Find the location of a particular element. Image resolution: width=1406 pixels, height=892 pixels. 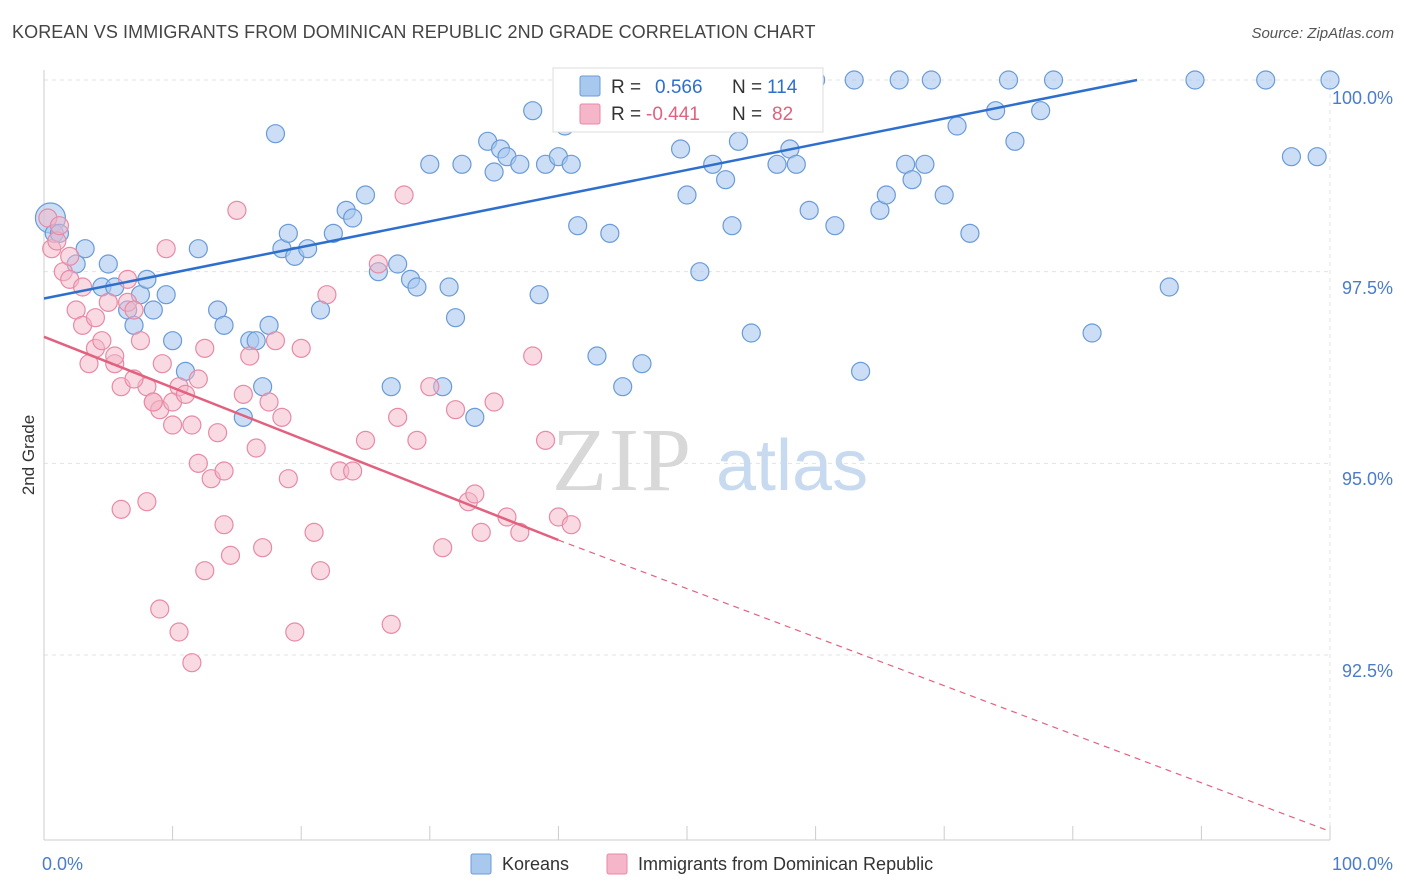

stats-swatch-dominican is located at coordinates (590, 114).